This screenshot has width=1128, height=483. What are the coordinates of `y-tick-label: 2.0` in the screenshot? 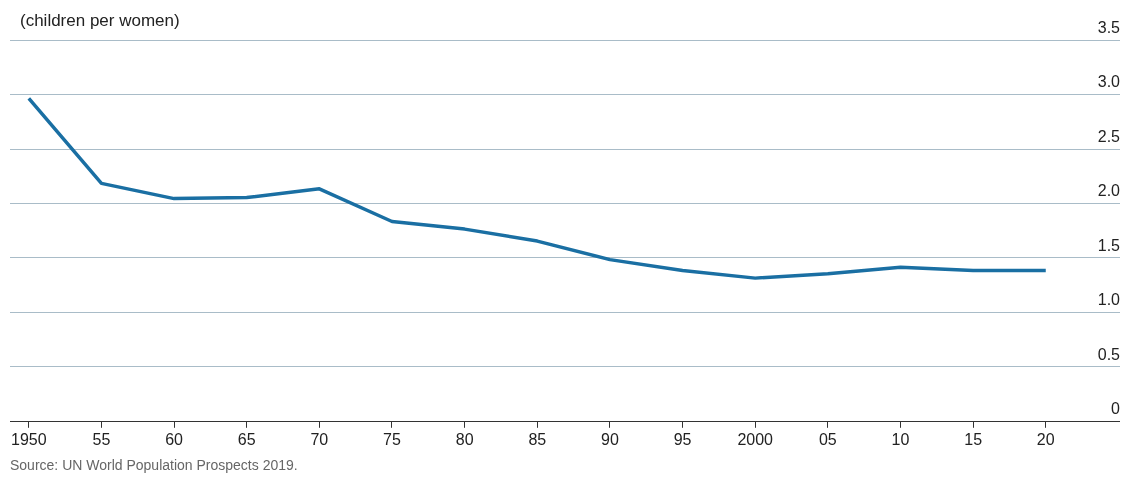 It's located at (1109, 191).